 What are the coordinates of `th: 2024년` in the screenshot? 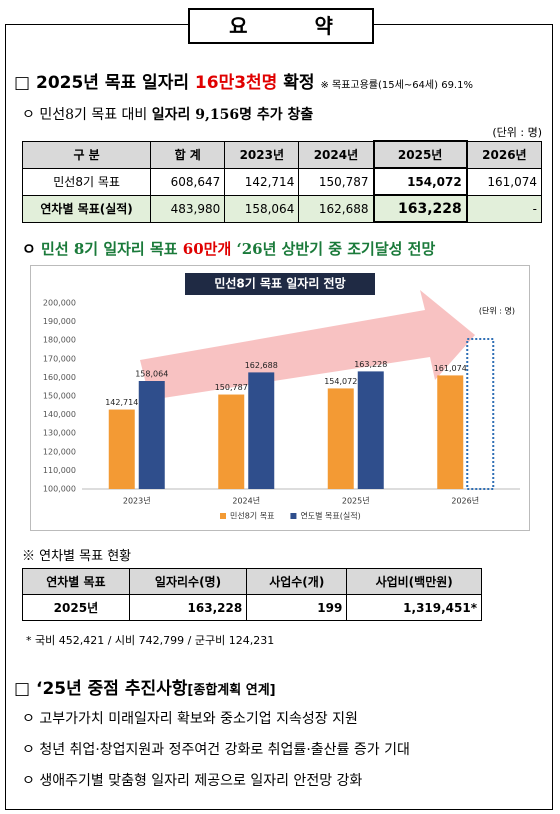 It's located at (336, 154).